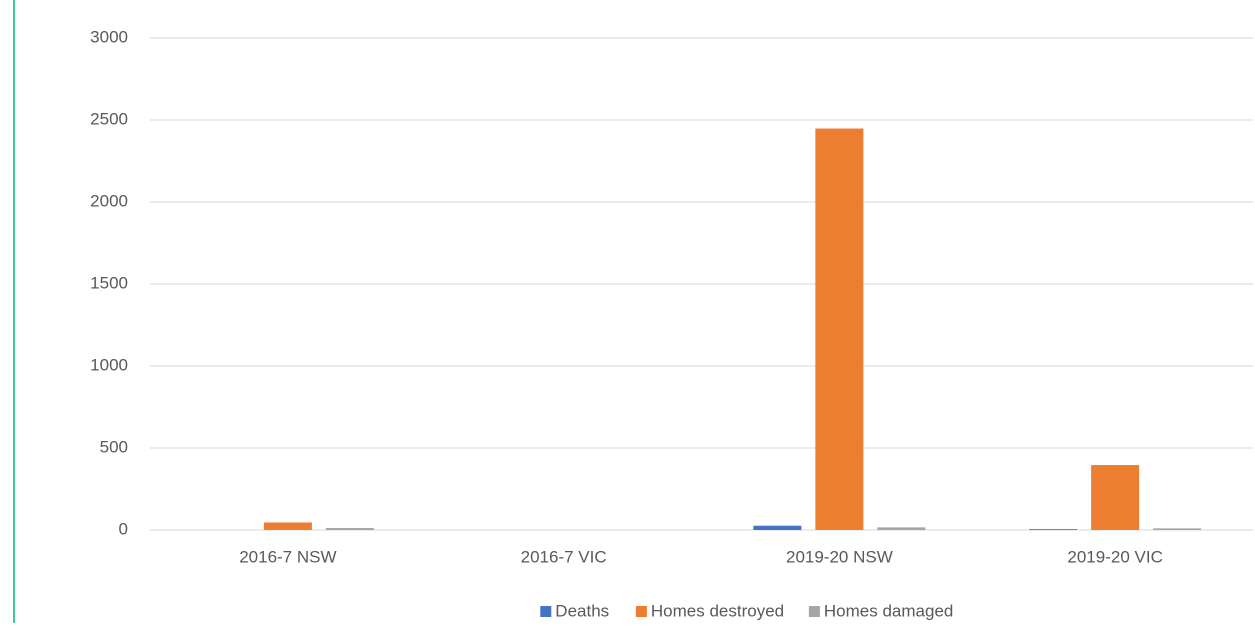 This screenshot has height=628, width=1255. What do you see at coordinates (123, 528) in the screenshot?
I see `y-tick-label: 0` at bounding box center [123, 528].